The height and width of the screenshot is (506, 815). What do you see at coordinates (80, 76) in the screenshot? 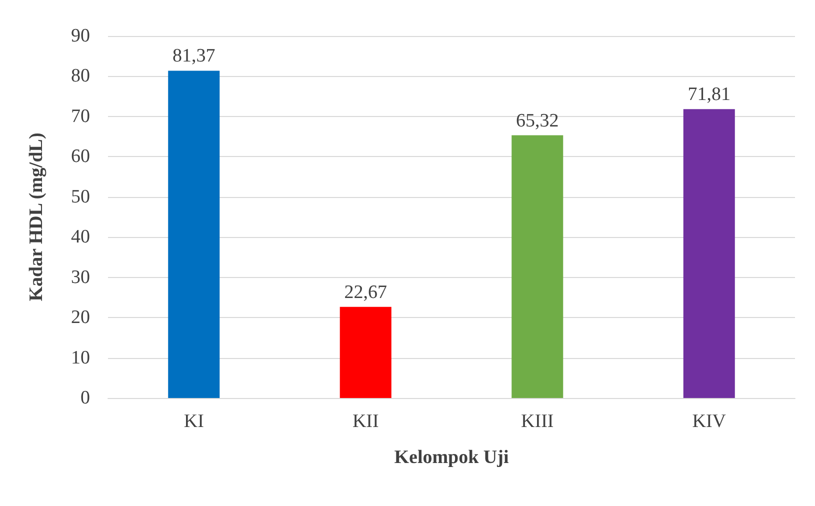
I see `y-tick-label: 80` at bounding box center [80, 76].